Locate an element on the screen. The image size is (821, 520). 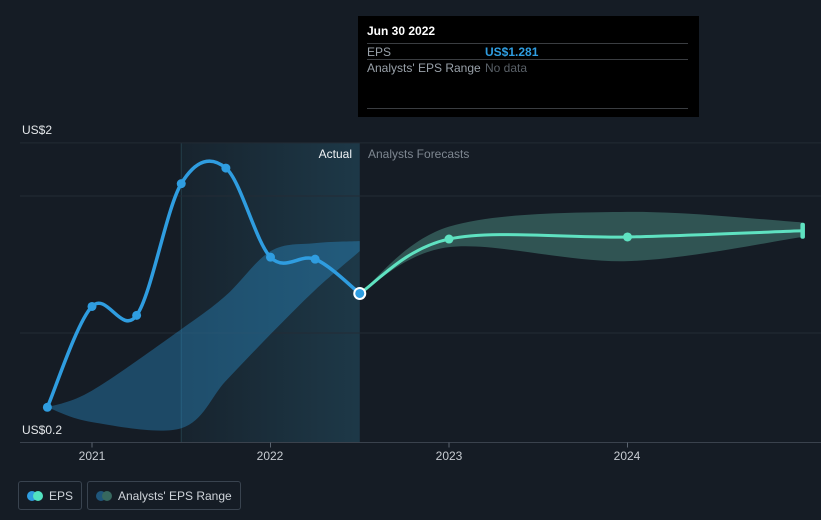
eps-dot-blue is located at coordinates (32, 495).